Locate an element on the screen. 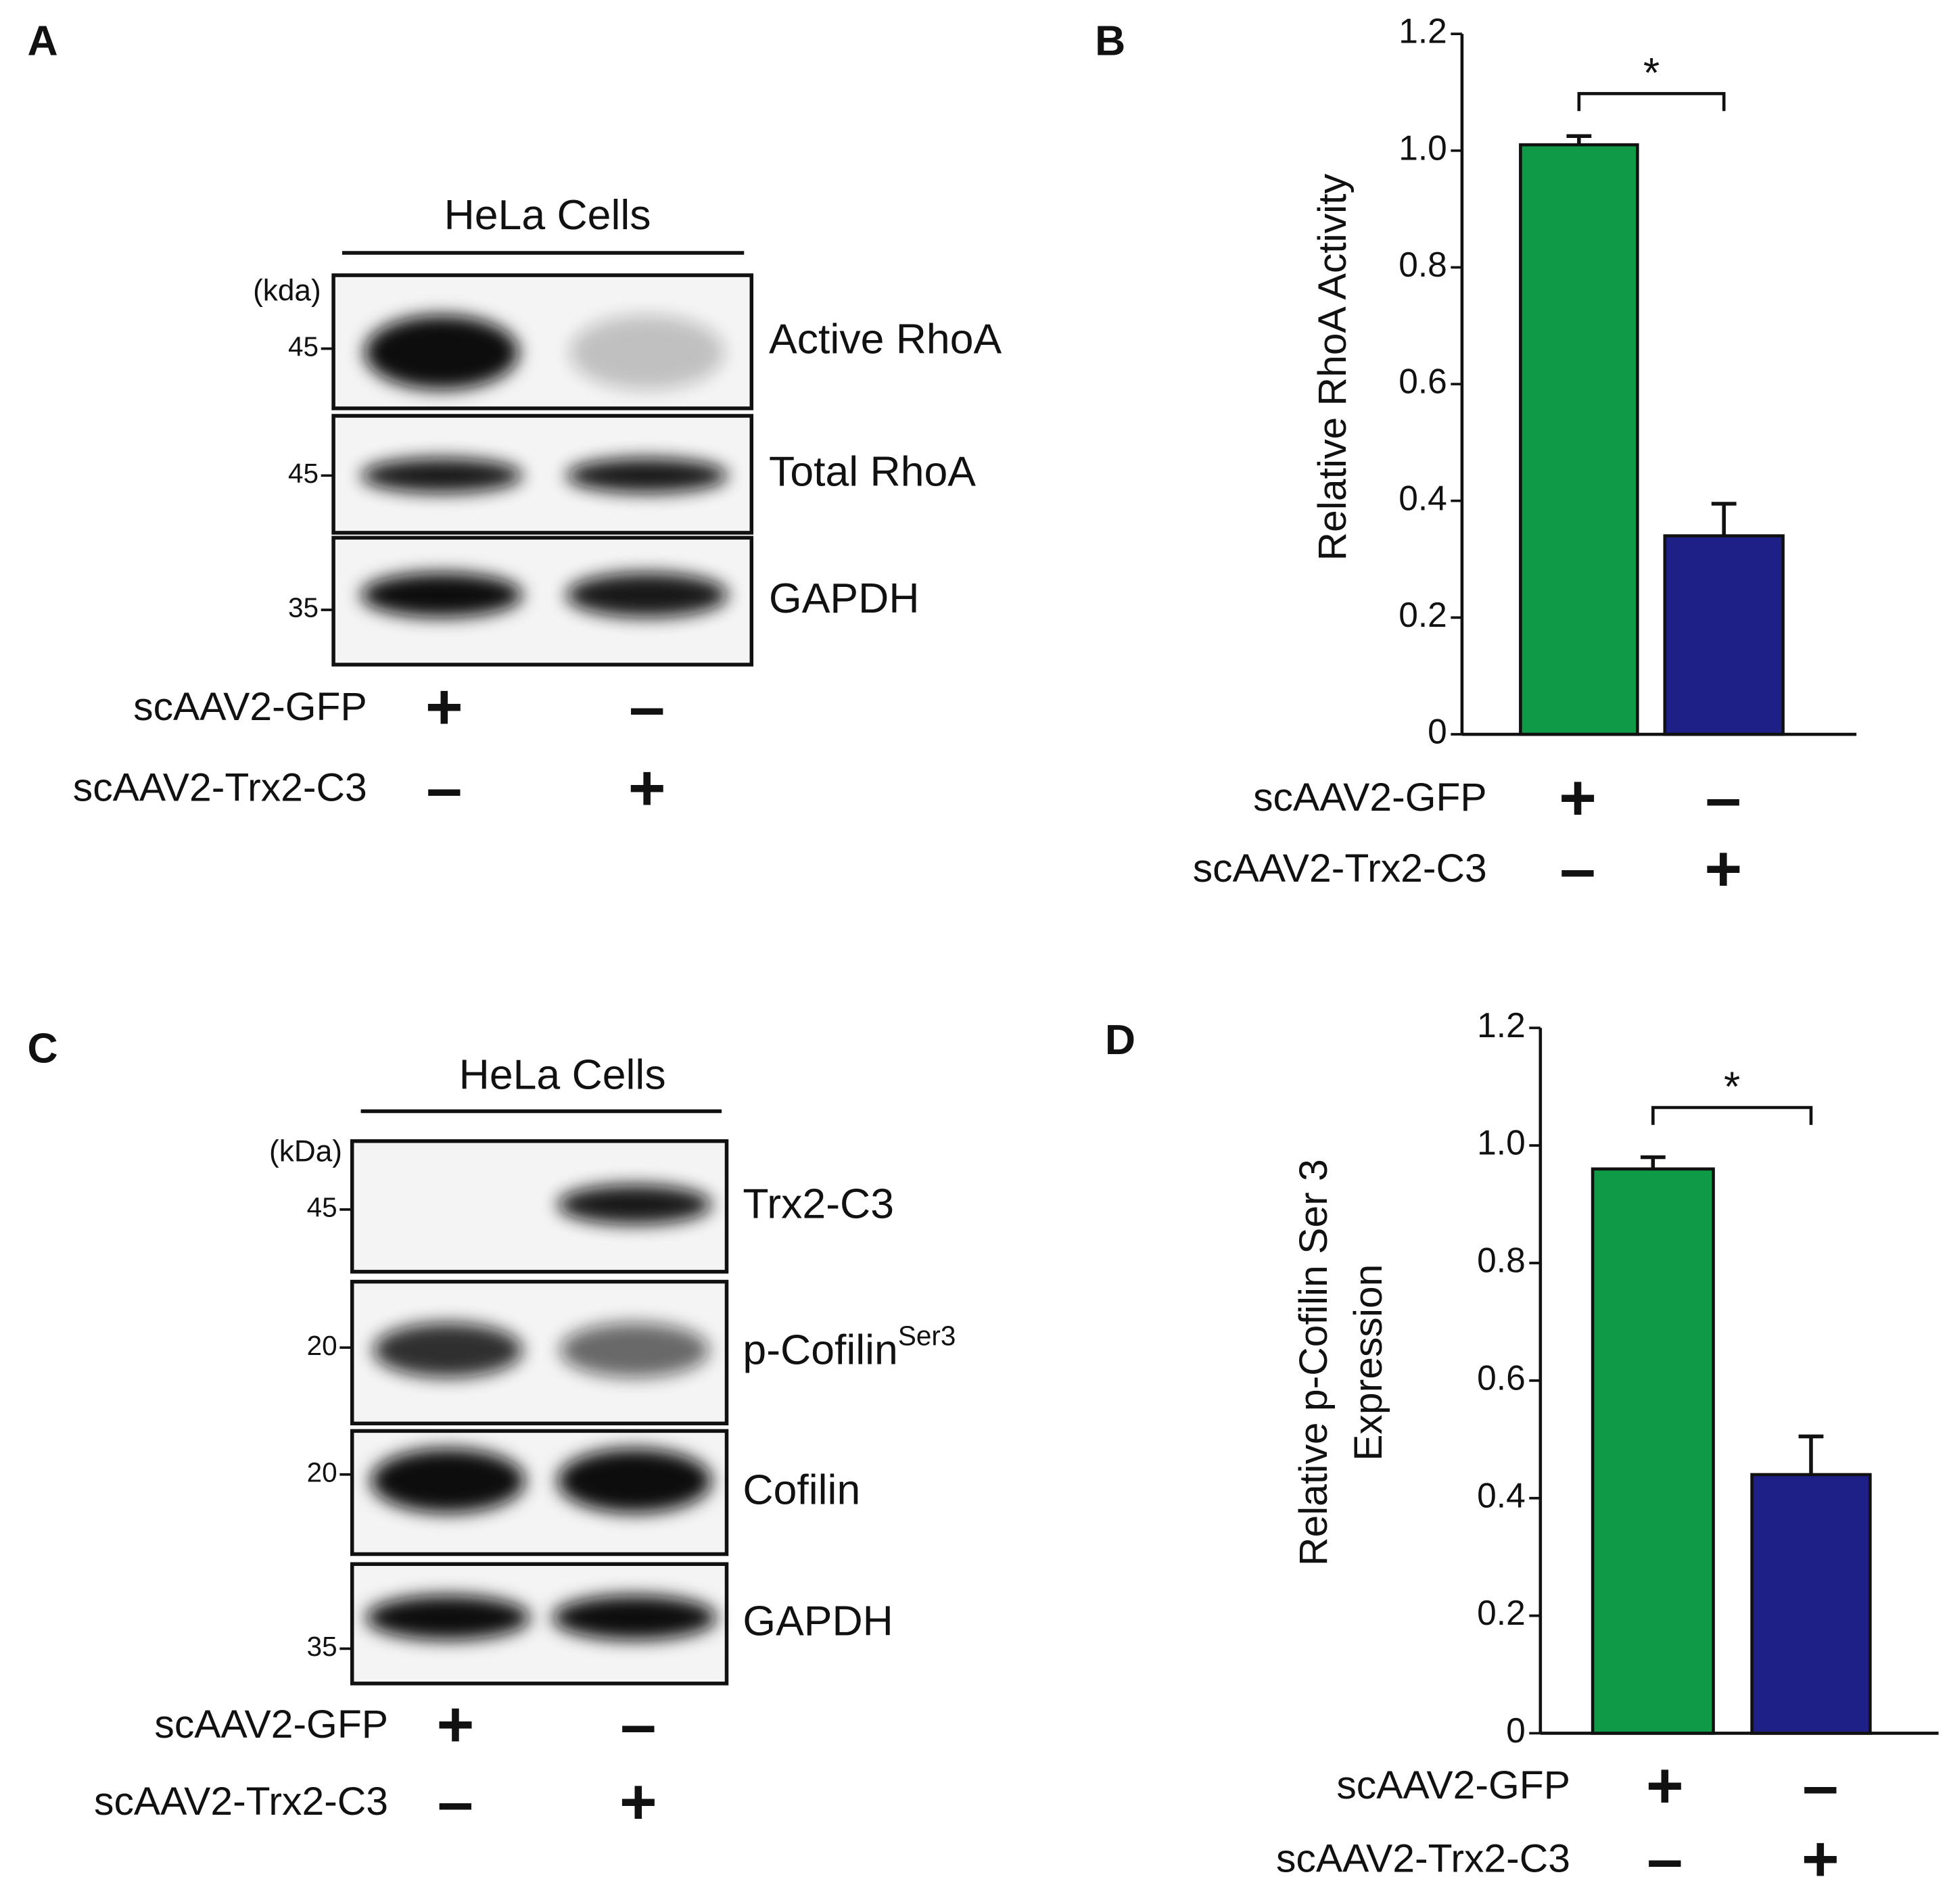 This screenshot has width=1951, height=1904. y-axis-label: Relative RhoA Activity is located at coordinates (1333, 367).